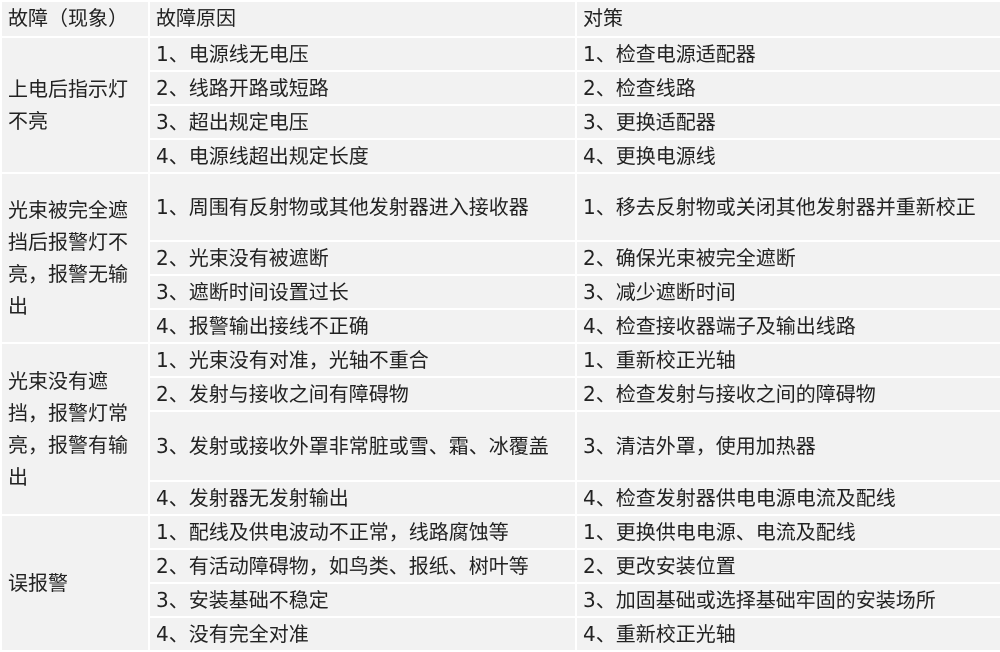  I want to click on cause-cell: 3、发射或接收外罩非常脏或雪、霜、冰覆盖, so click(362, 446).